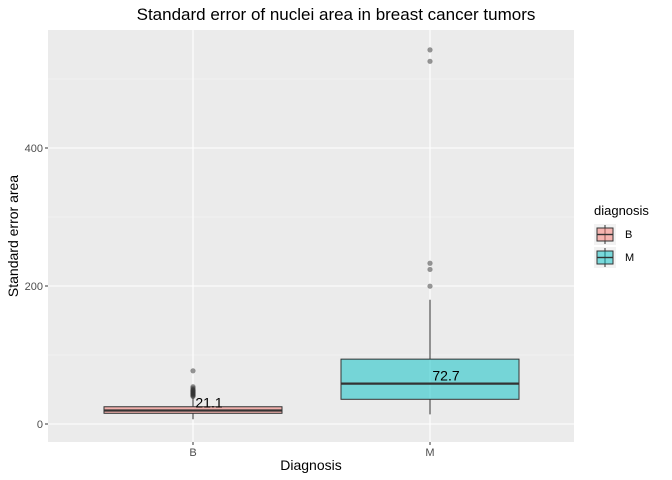 The width and height of the screenshot is (672, 480). I want to click on x-tick-label: M, so click(429, 453).